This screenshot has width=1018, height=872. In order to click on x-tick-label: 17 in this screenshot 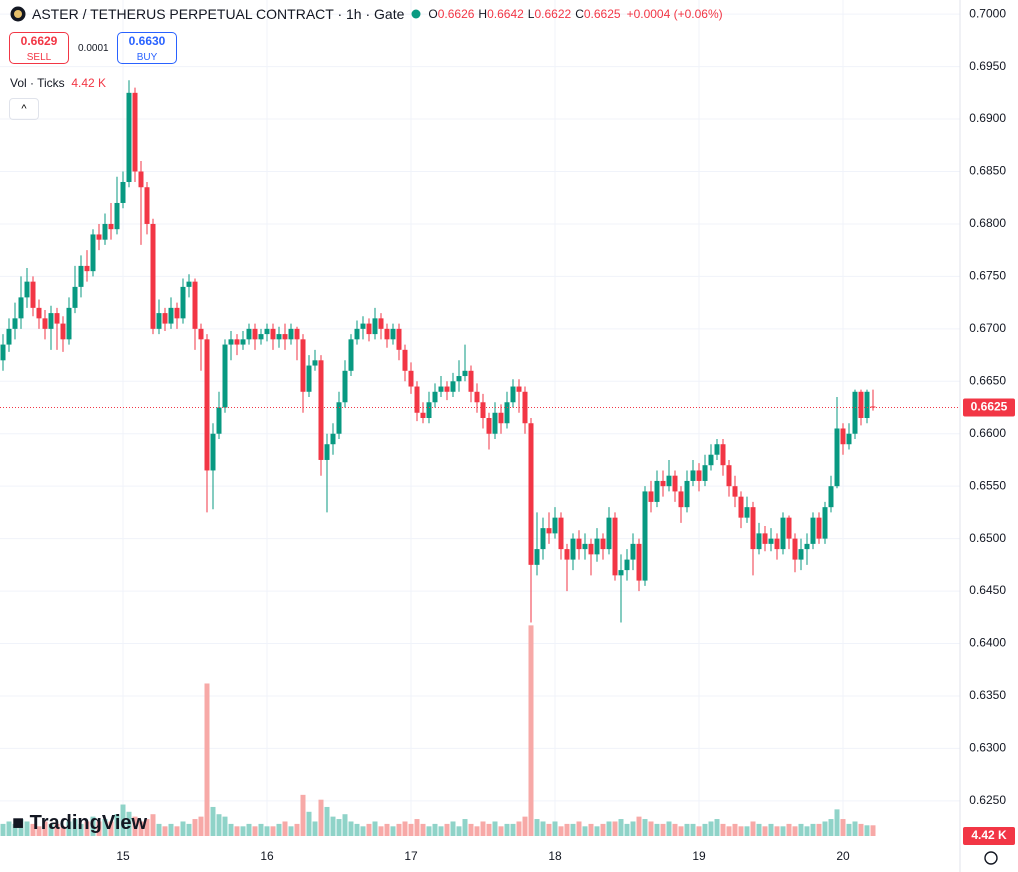, I will do `click(411, 856)`.